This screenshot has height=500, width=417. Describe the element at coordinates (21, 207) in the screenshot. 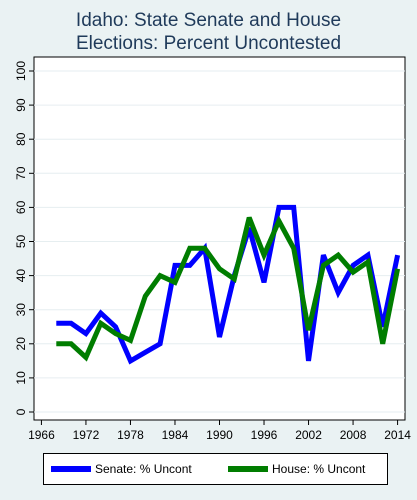

I see `y-tick-label: 60` at that location.